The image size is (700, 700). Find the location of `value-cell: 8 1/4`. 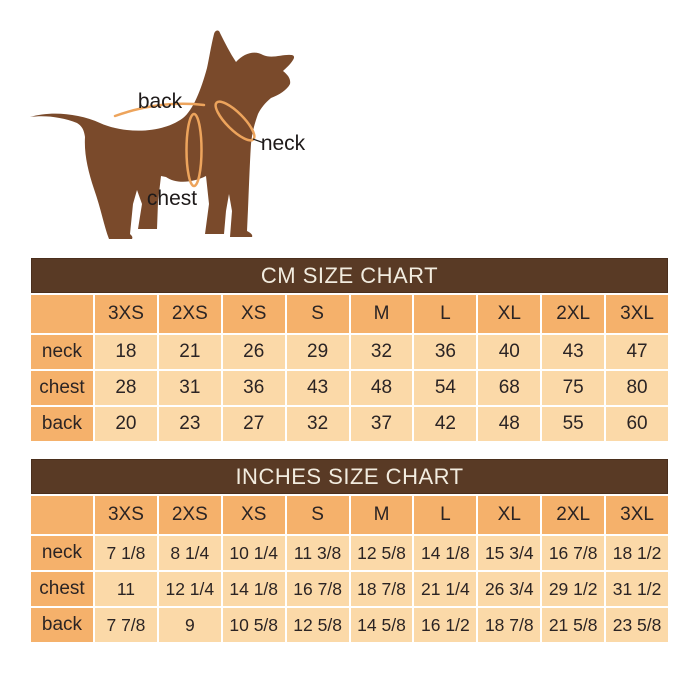

value-cell: 8 1/4 is located at coordinates (189, 553).